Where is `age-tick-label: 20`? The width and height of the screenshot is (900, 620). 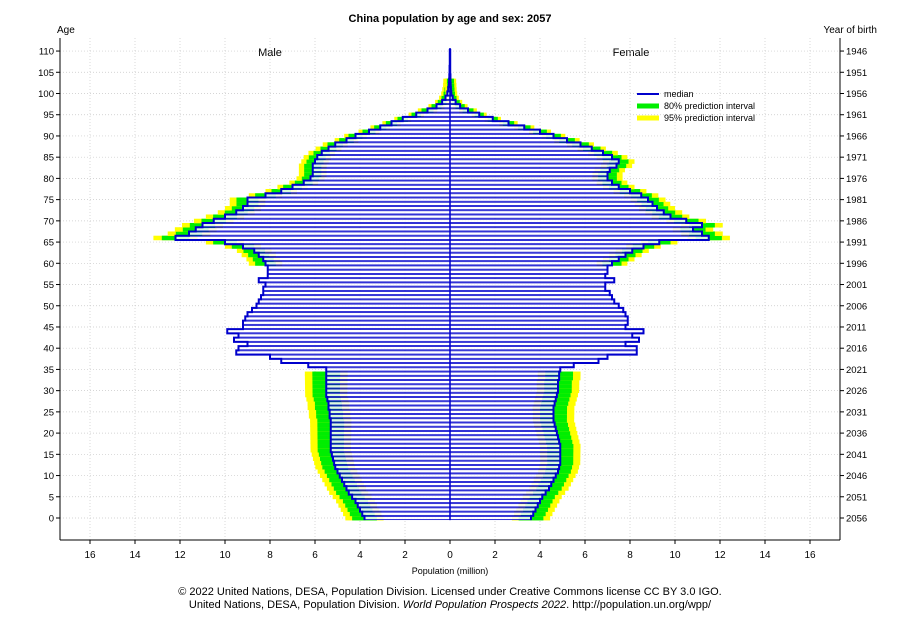
age-tick-label: 20 is located at coordinates (48, 434).